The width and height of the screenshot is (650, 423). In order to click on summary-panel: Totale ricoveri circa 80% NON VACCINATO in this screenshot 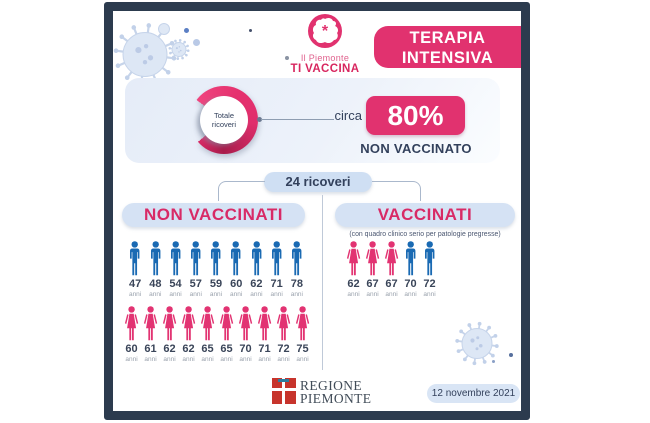, I will do `click(312, 120)`.